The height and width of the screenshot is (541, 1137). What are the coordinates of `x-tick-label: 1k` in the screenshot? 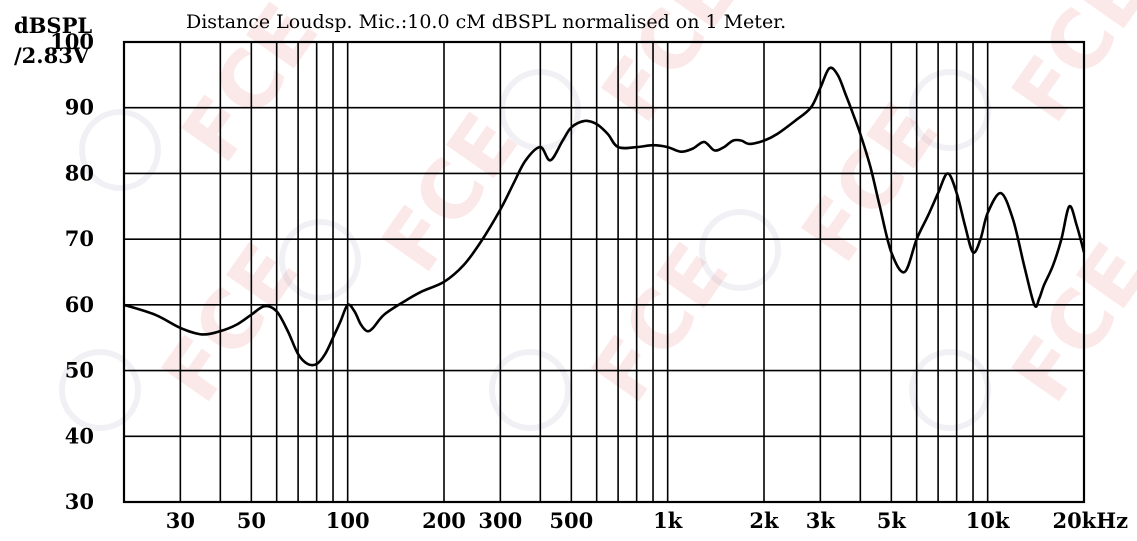 It's located at (668, 520).